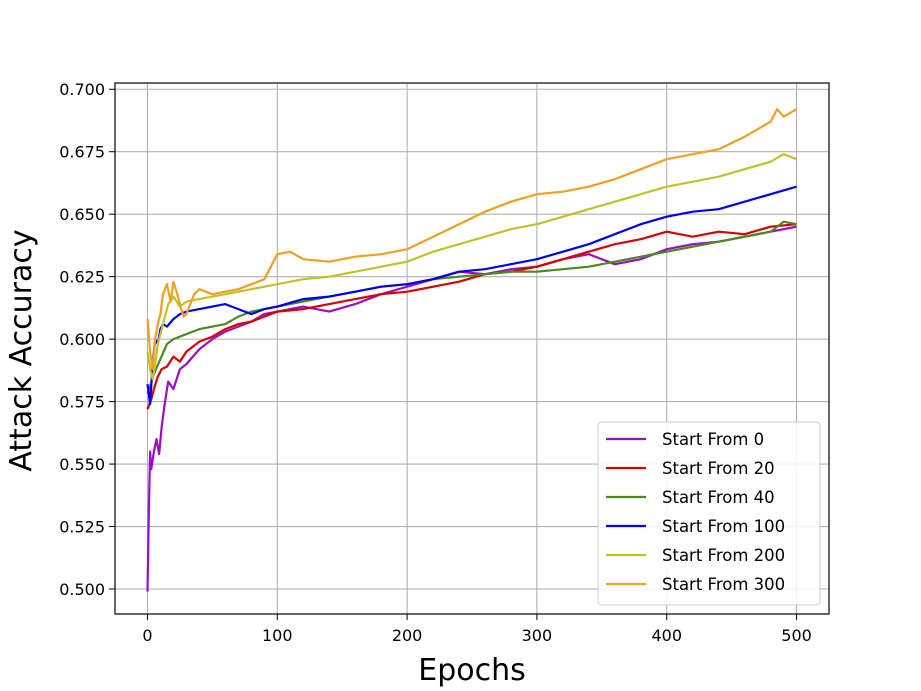  What do you see at coordinates (718, 497) in the screenshot?
I see `legend-label: Start From 40` at bounding box center [718, 497].